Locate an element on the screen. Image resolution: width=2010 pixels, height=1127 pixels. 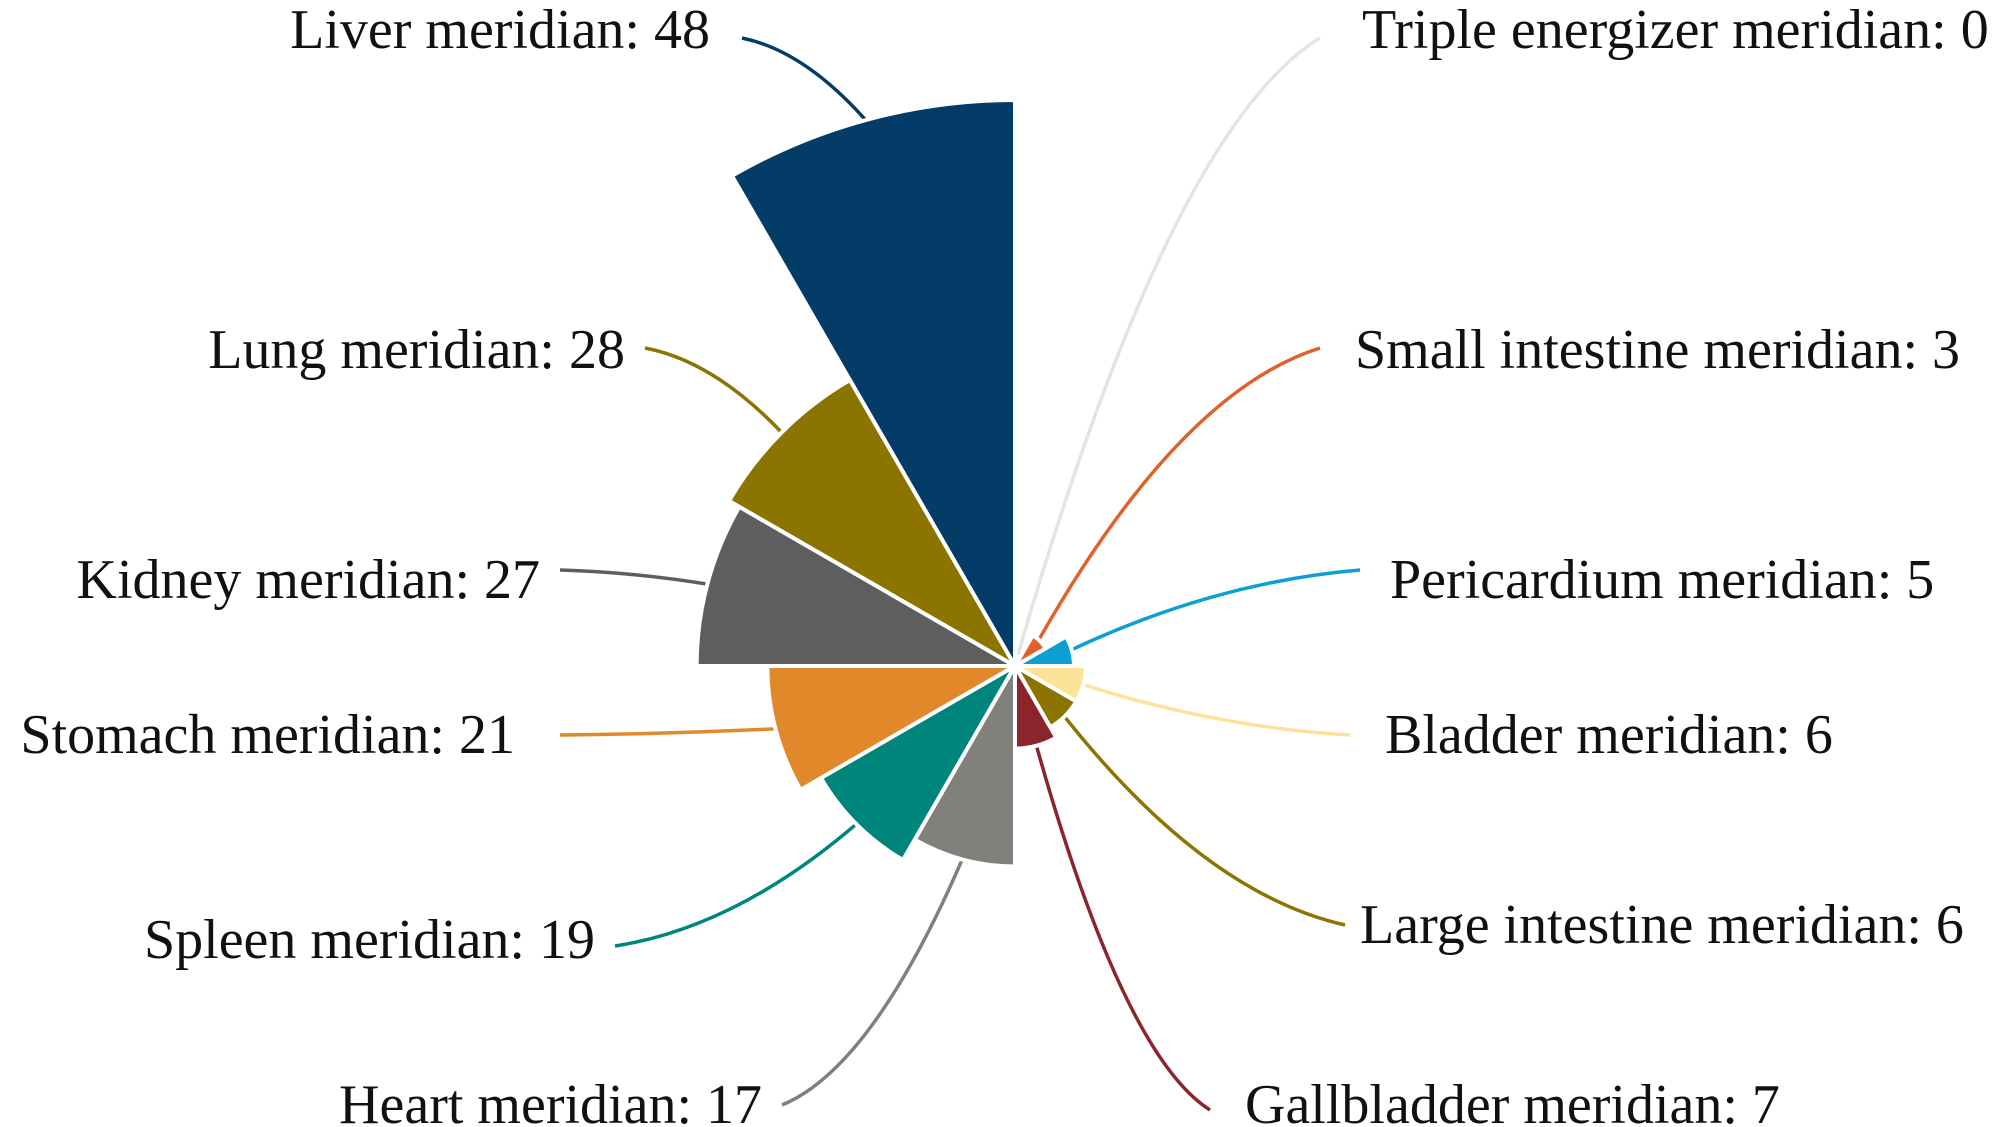
leader-bladder-meridian is located at coordinates (1213, 709).